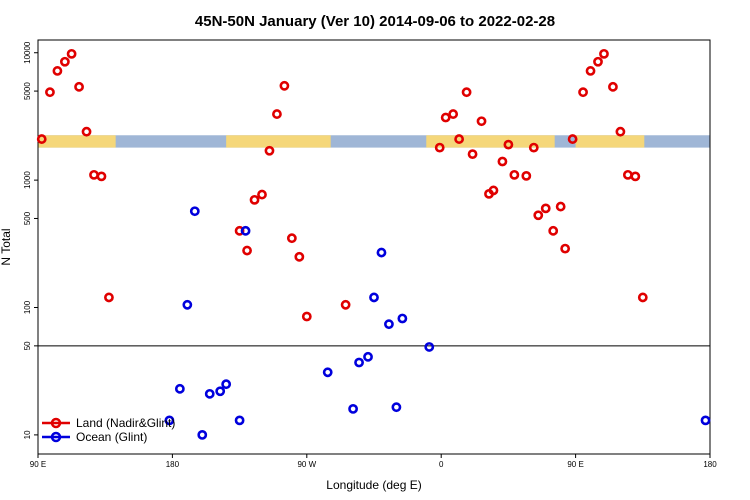 This screenshot has width=750, height=500. What do you see at coordinates (30, 240) in the screenshot?
I see `y-axis: 10 50 100 500 1000 5000 10000` at bounding box center [30, 240].